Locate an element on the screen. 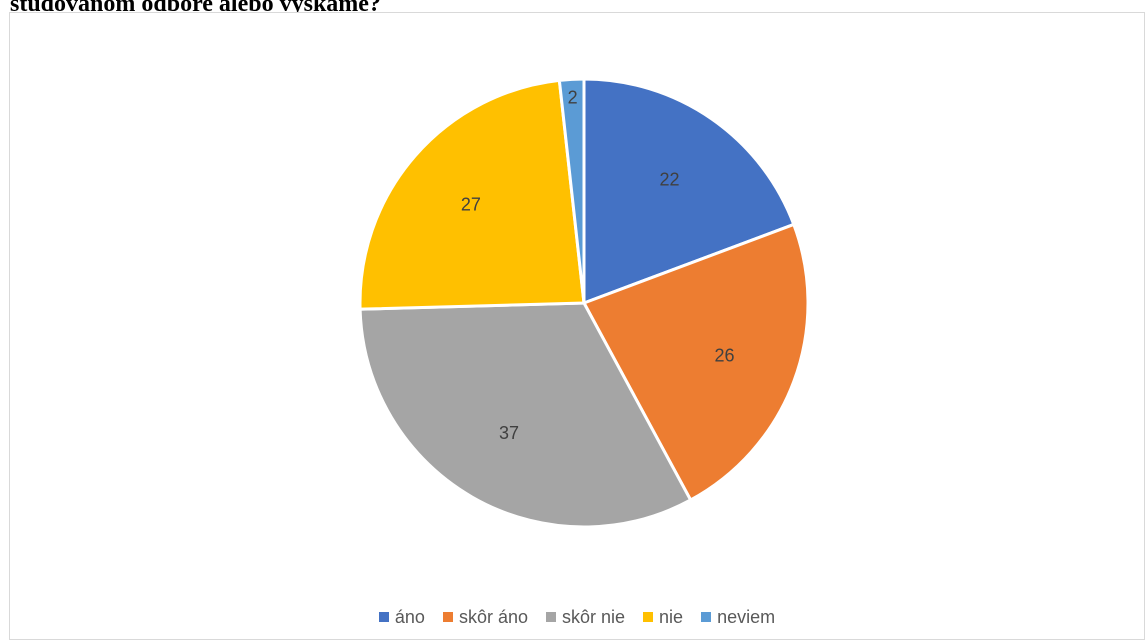  legend-item-2: skôr áno is located at coordinates (485, 617).